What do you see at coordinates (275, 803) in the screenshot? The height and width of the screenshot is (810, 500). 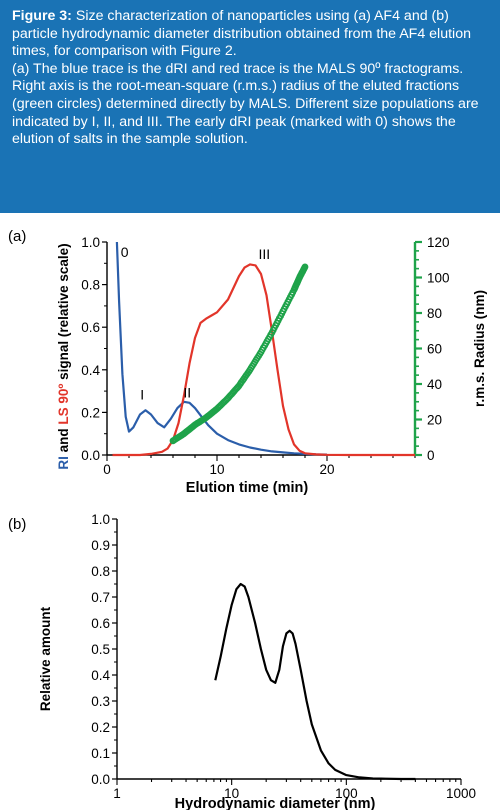 I see `chart-b-x-label: Hydrodynamic diameter (nm)` at bounding box center [275, 803].